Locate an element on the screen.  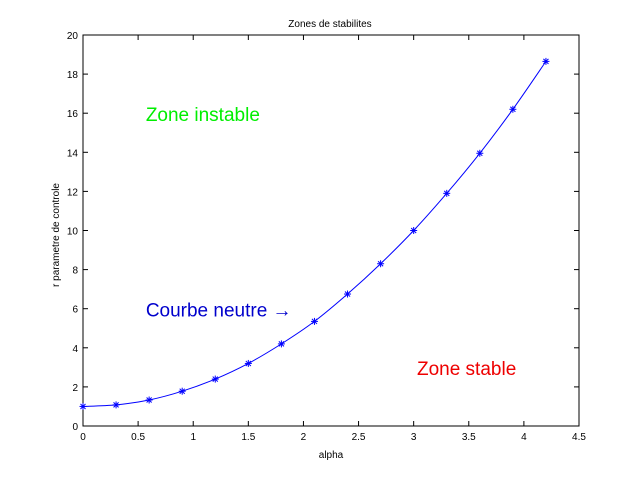
y-axis-title: r parametre de controle is located at coordinates (56, 235).